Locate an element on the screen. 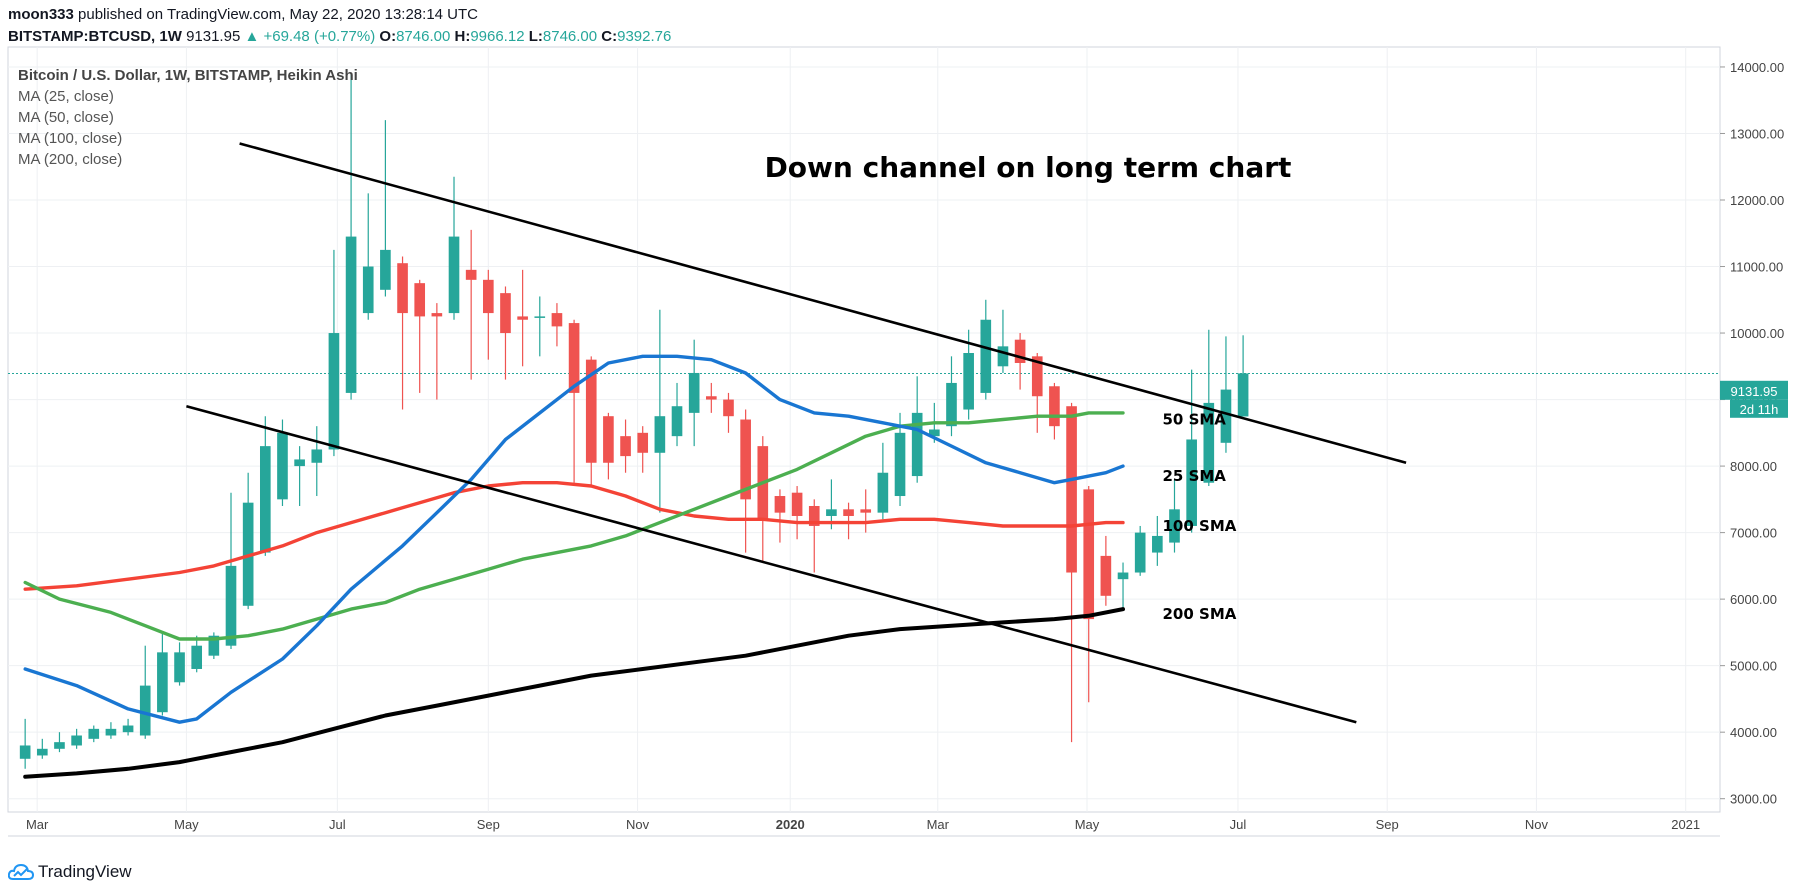 The width and height of the screenshot is (1805, 895). low-value: 8746.00 is located at coordinates (570, 36).